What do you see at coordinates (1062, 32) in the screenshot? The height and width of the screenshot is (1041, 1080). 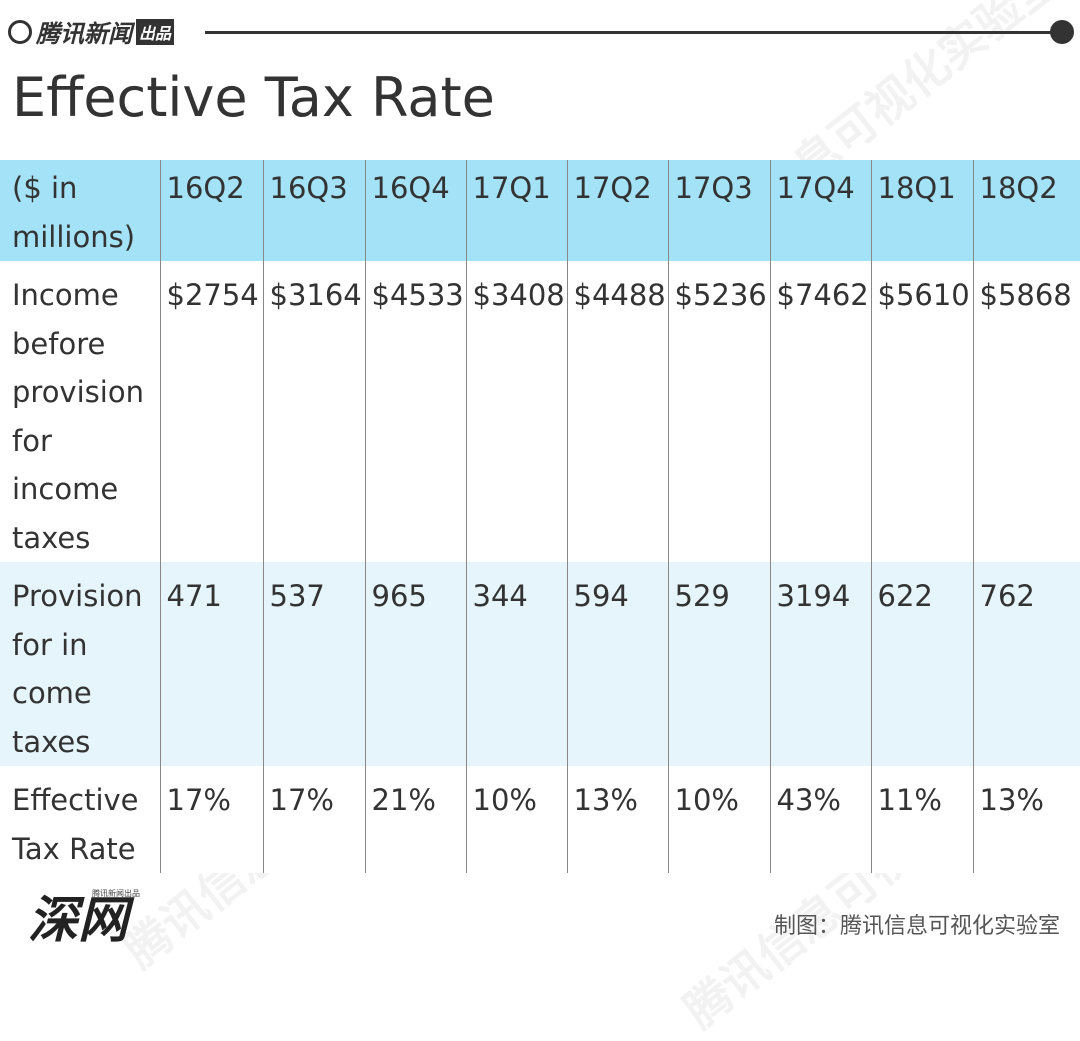 I see `rule-dot` at bounding box center [1062, 32].